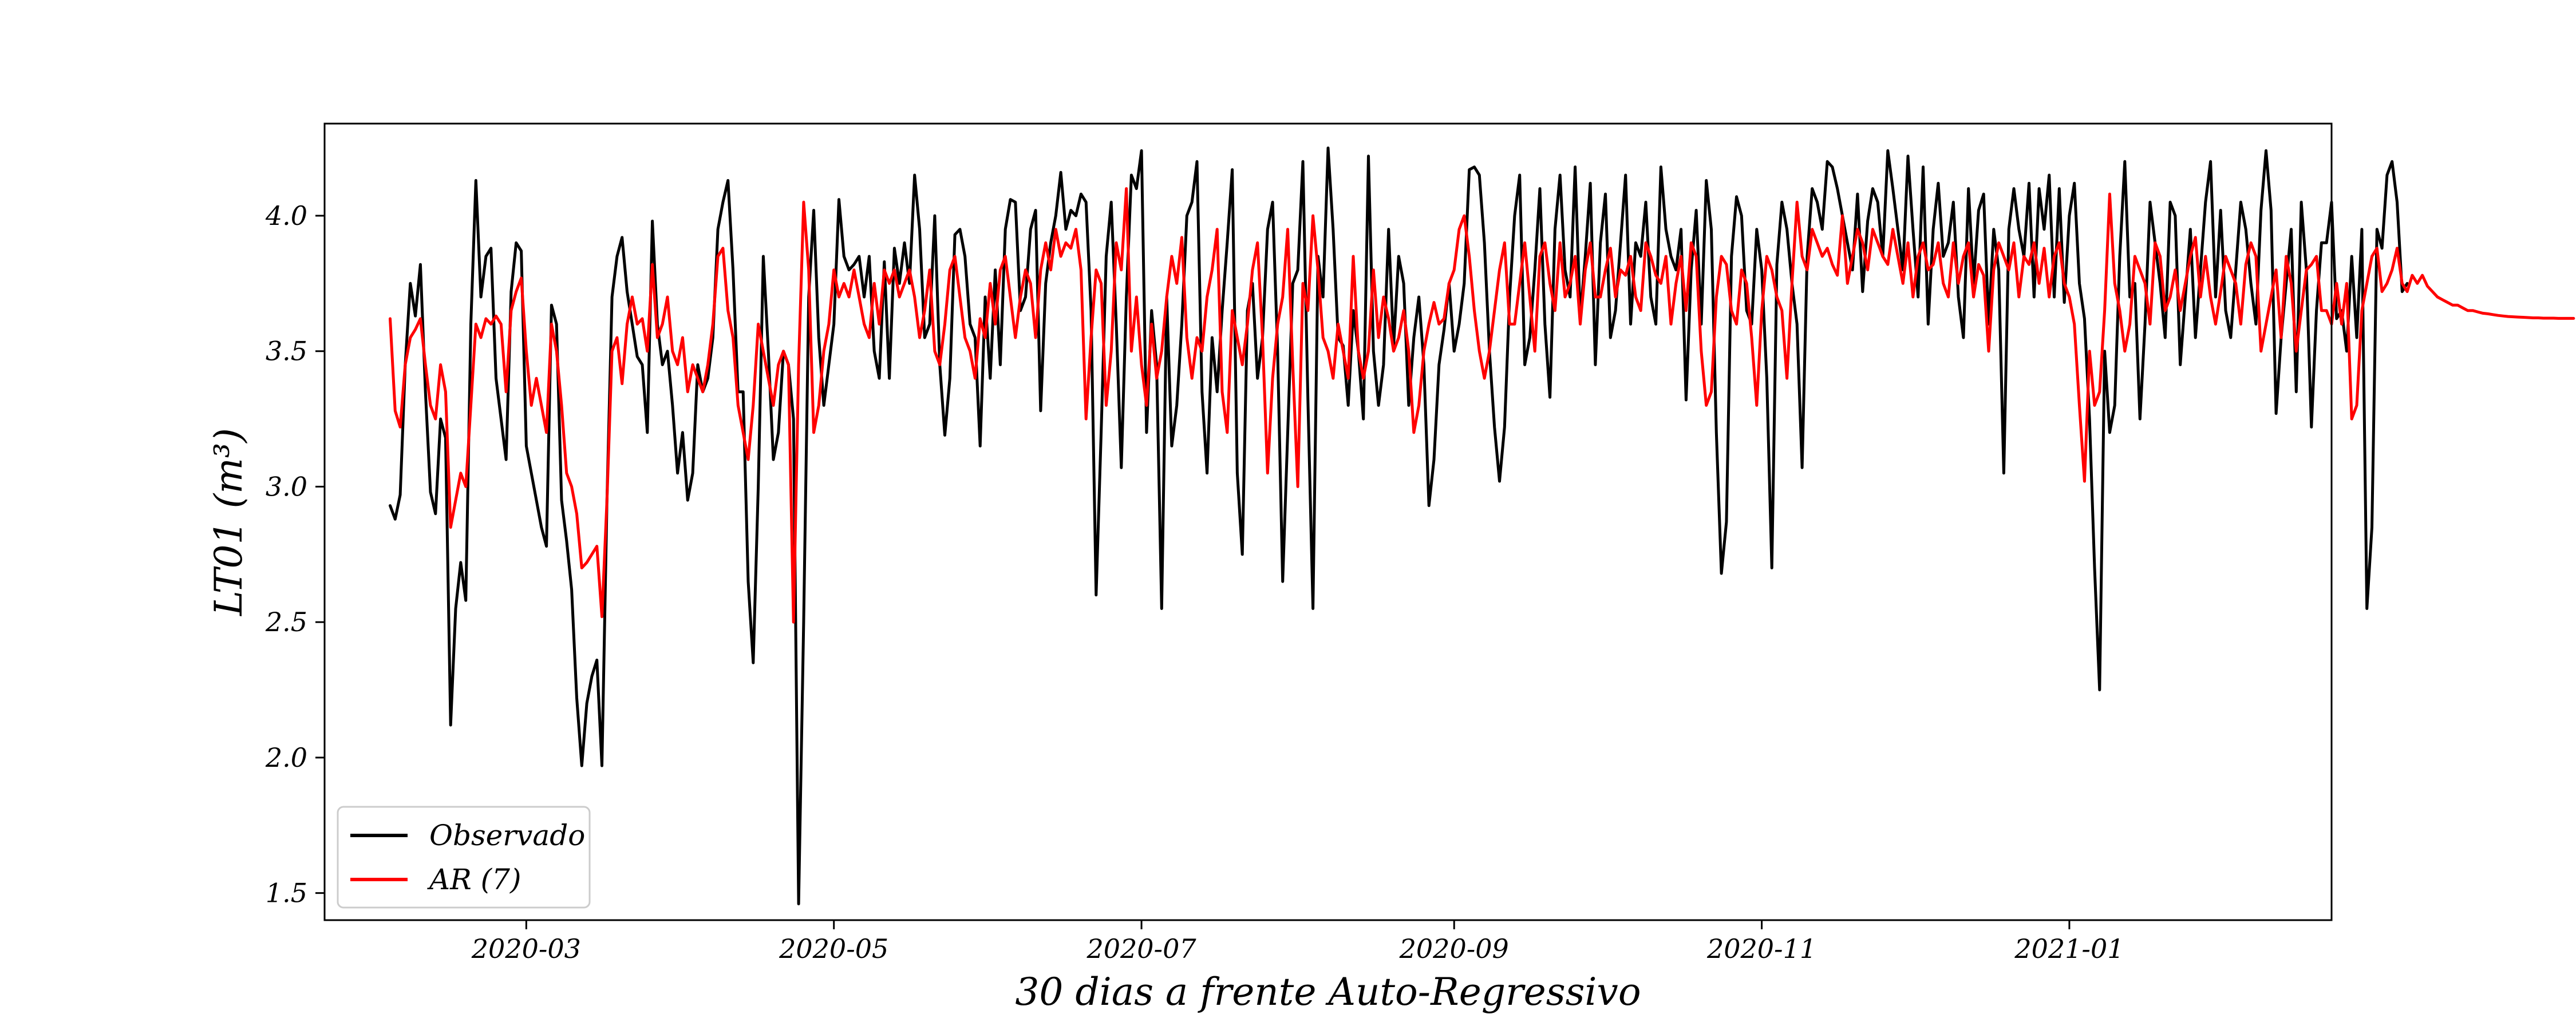  I want to click on legend-label-observado: Observado, so click(507, 835).